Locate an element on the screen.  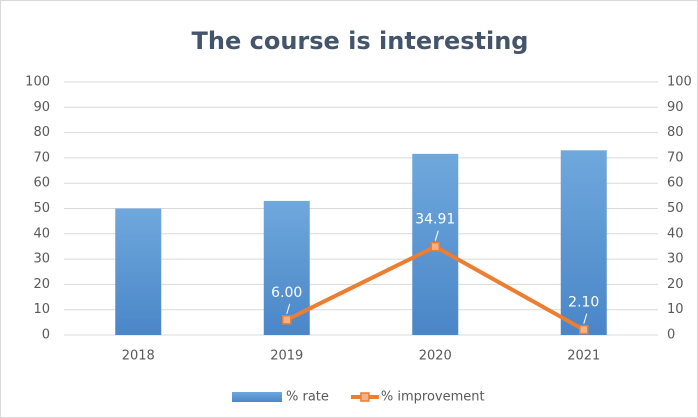
y-tick-label: 40 is located at coordinates (41, 233).